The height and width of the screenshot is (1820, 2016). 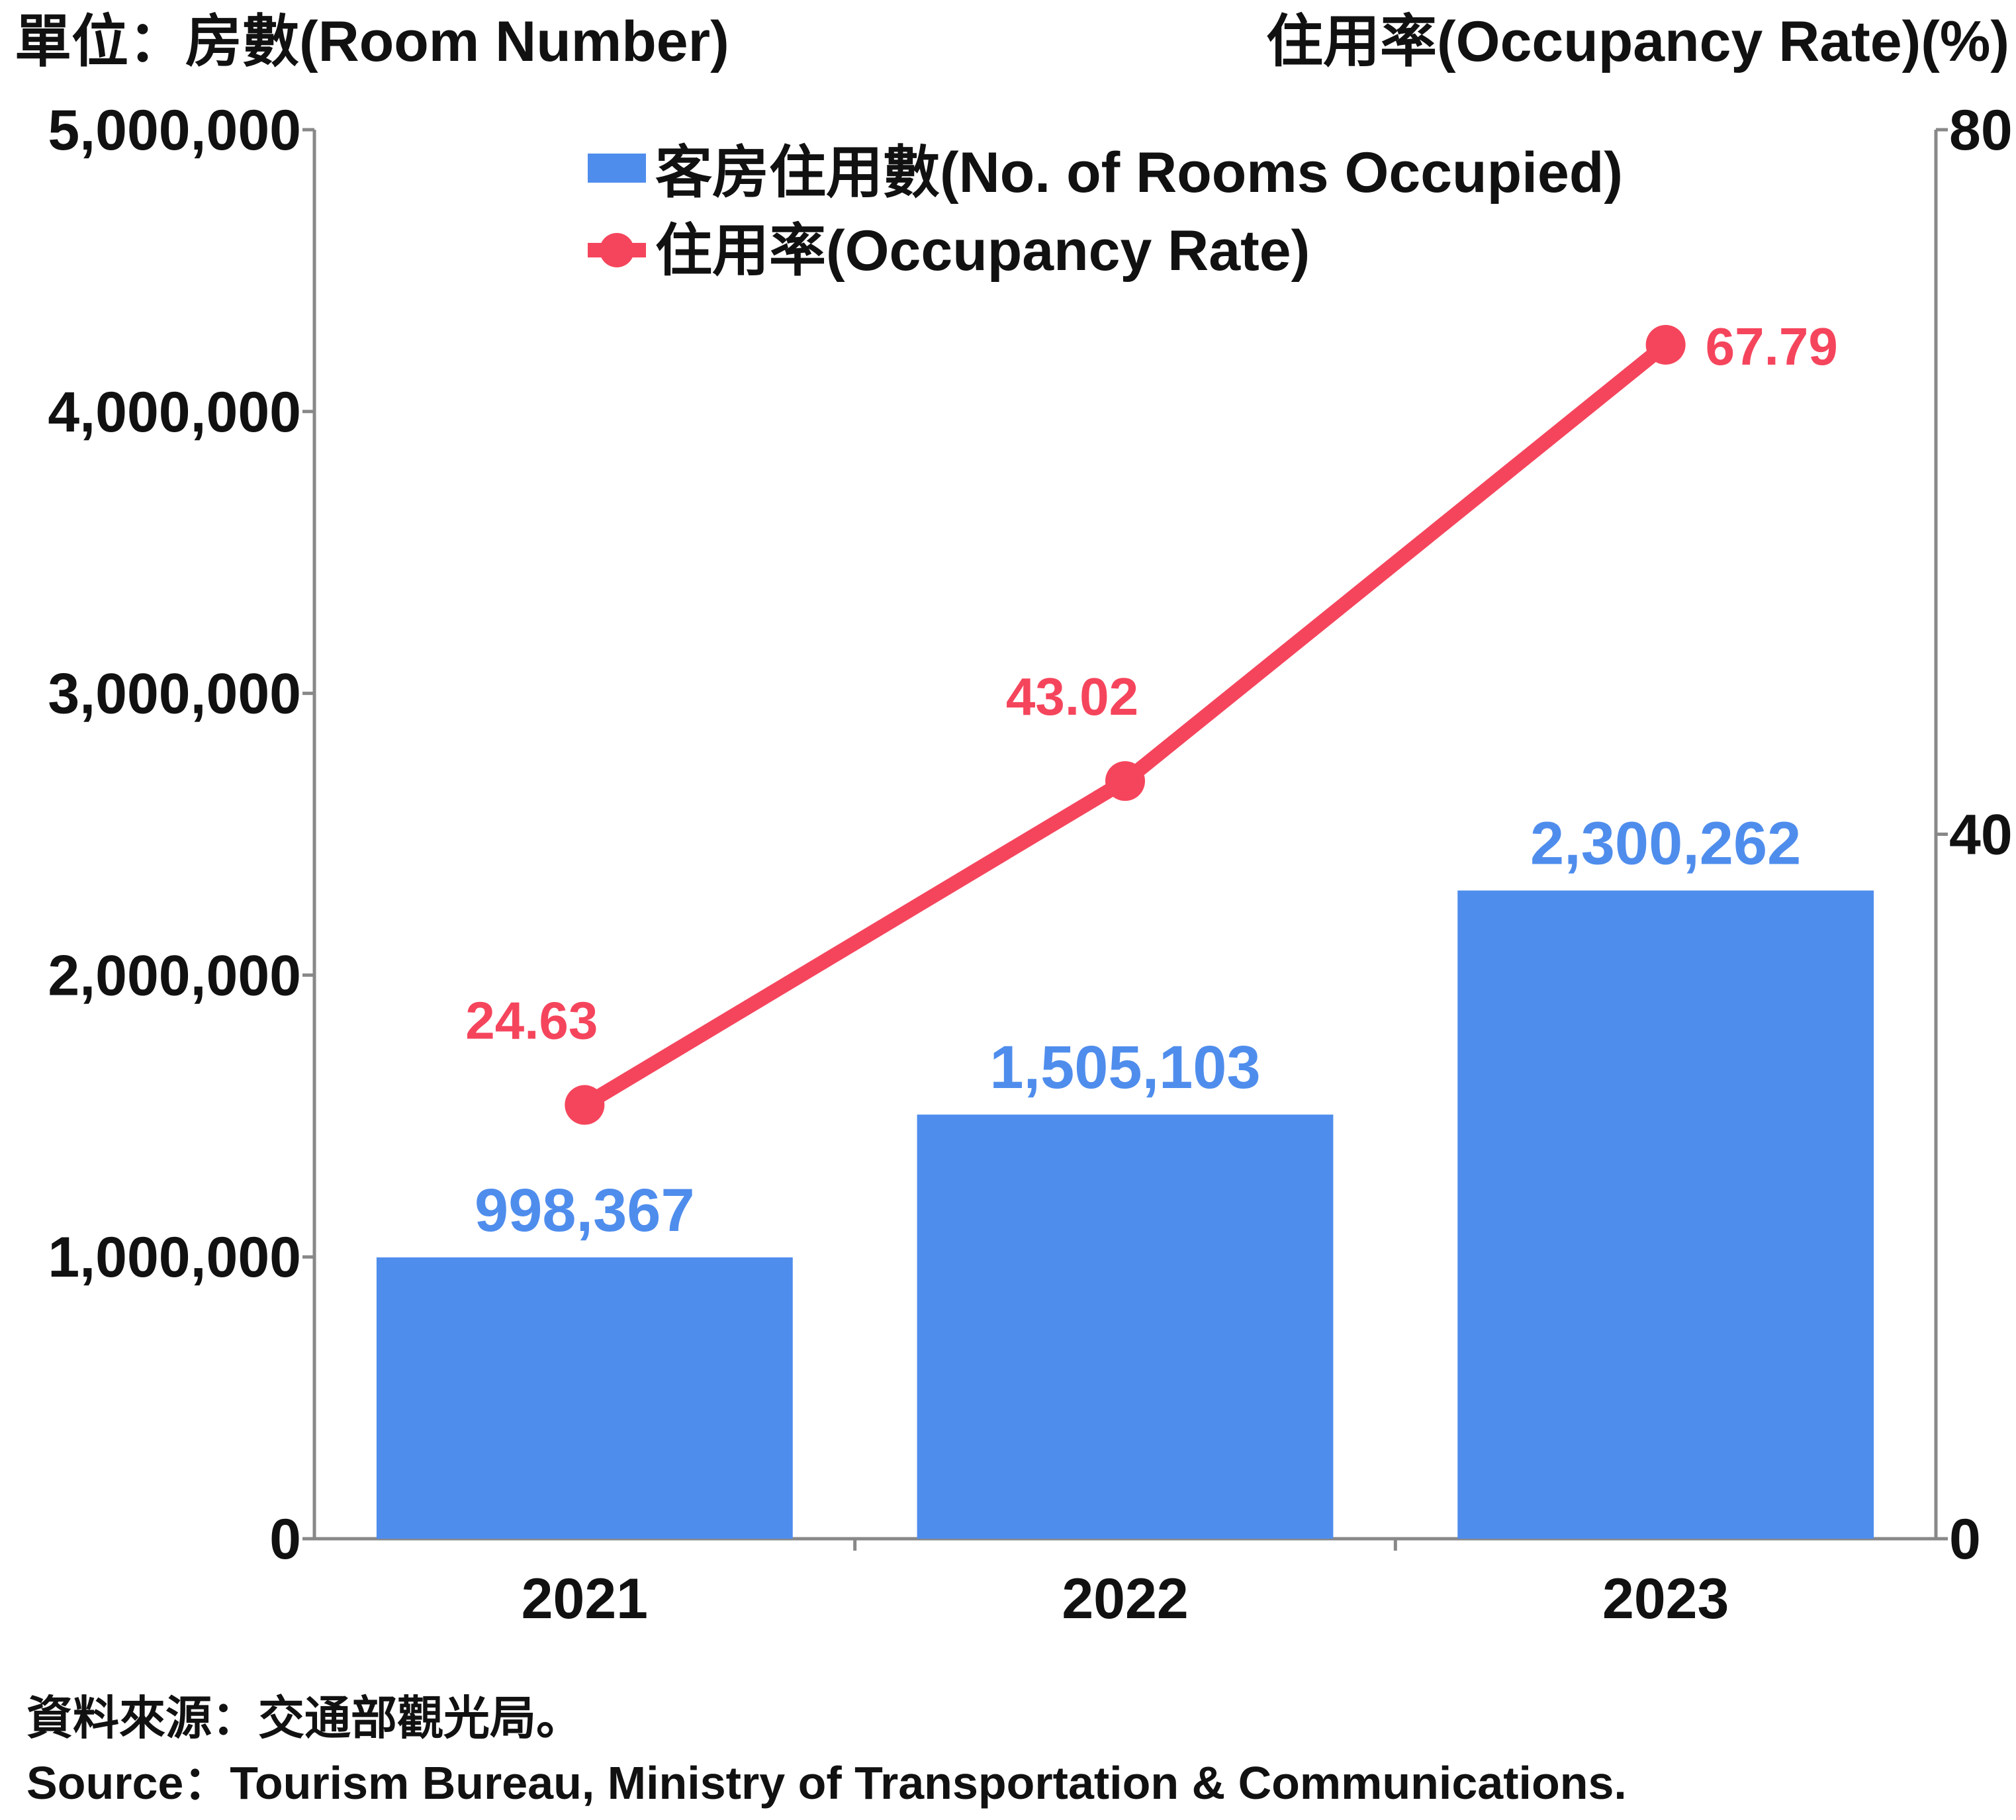 What do you see at coordinates (372, 41) in the screenshot?
I see `left-axis-title: 單位：房數(Room Number)` at bounding box center [372, 41].